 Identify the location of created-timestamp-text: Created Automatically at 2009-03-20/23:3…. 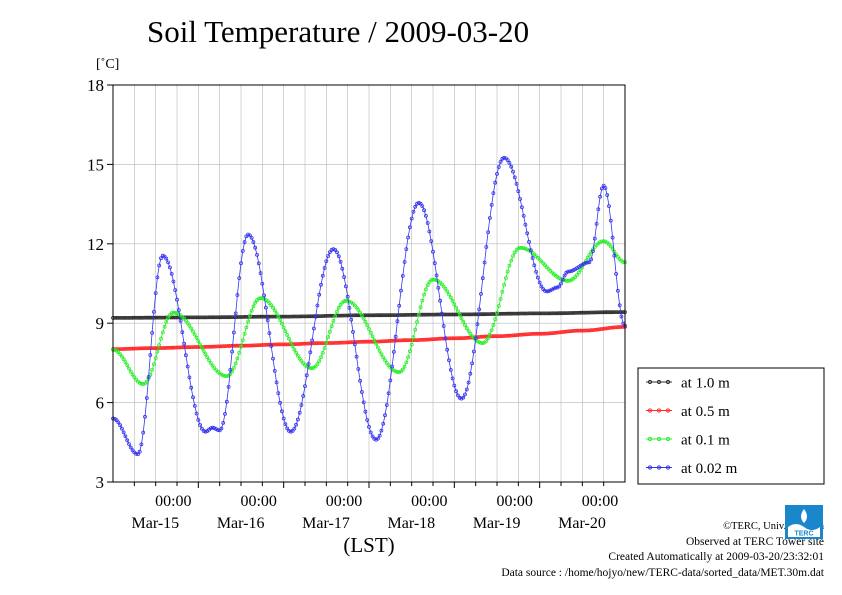
(716, 557).